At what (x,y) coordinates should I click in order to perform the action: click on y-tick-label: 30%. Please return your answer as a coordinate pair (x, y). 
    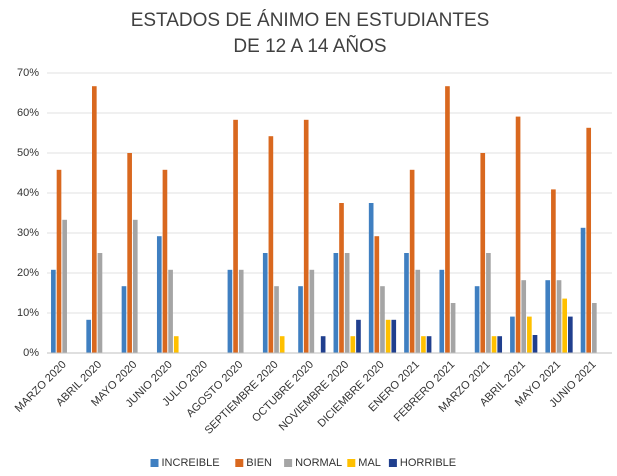
    Looking at the image, I should click on (28, 233).